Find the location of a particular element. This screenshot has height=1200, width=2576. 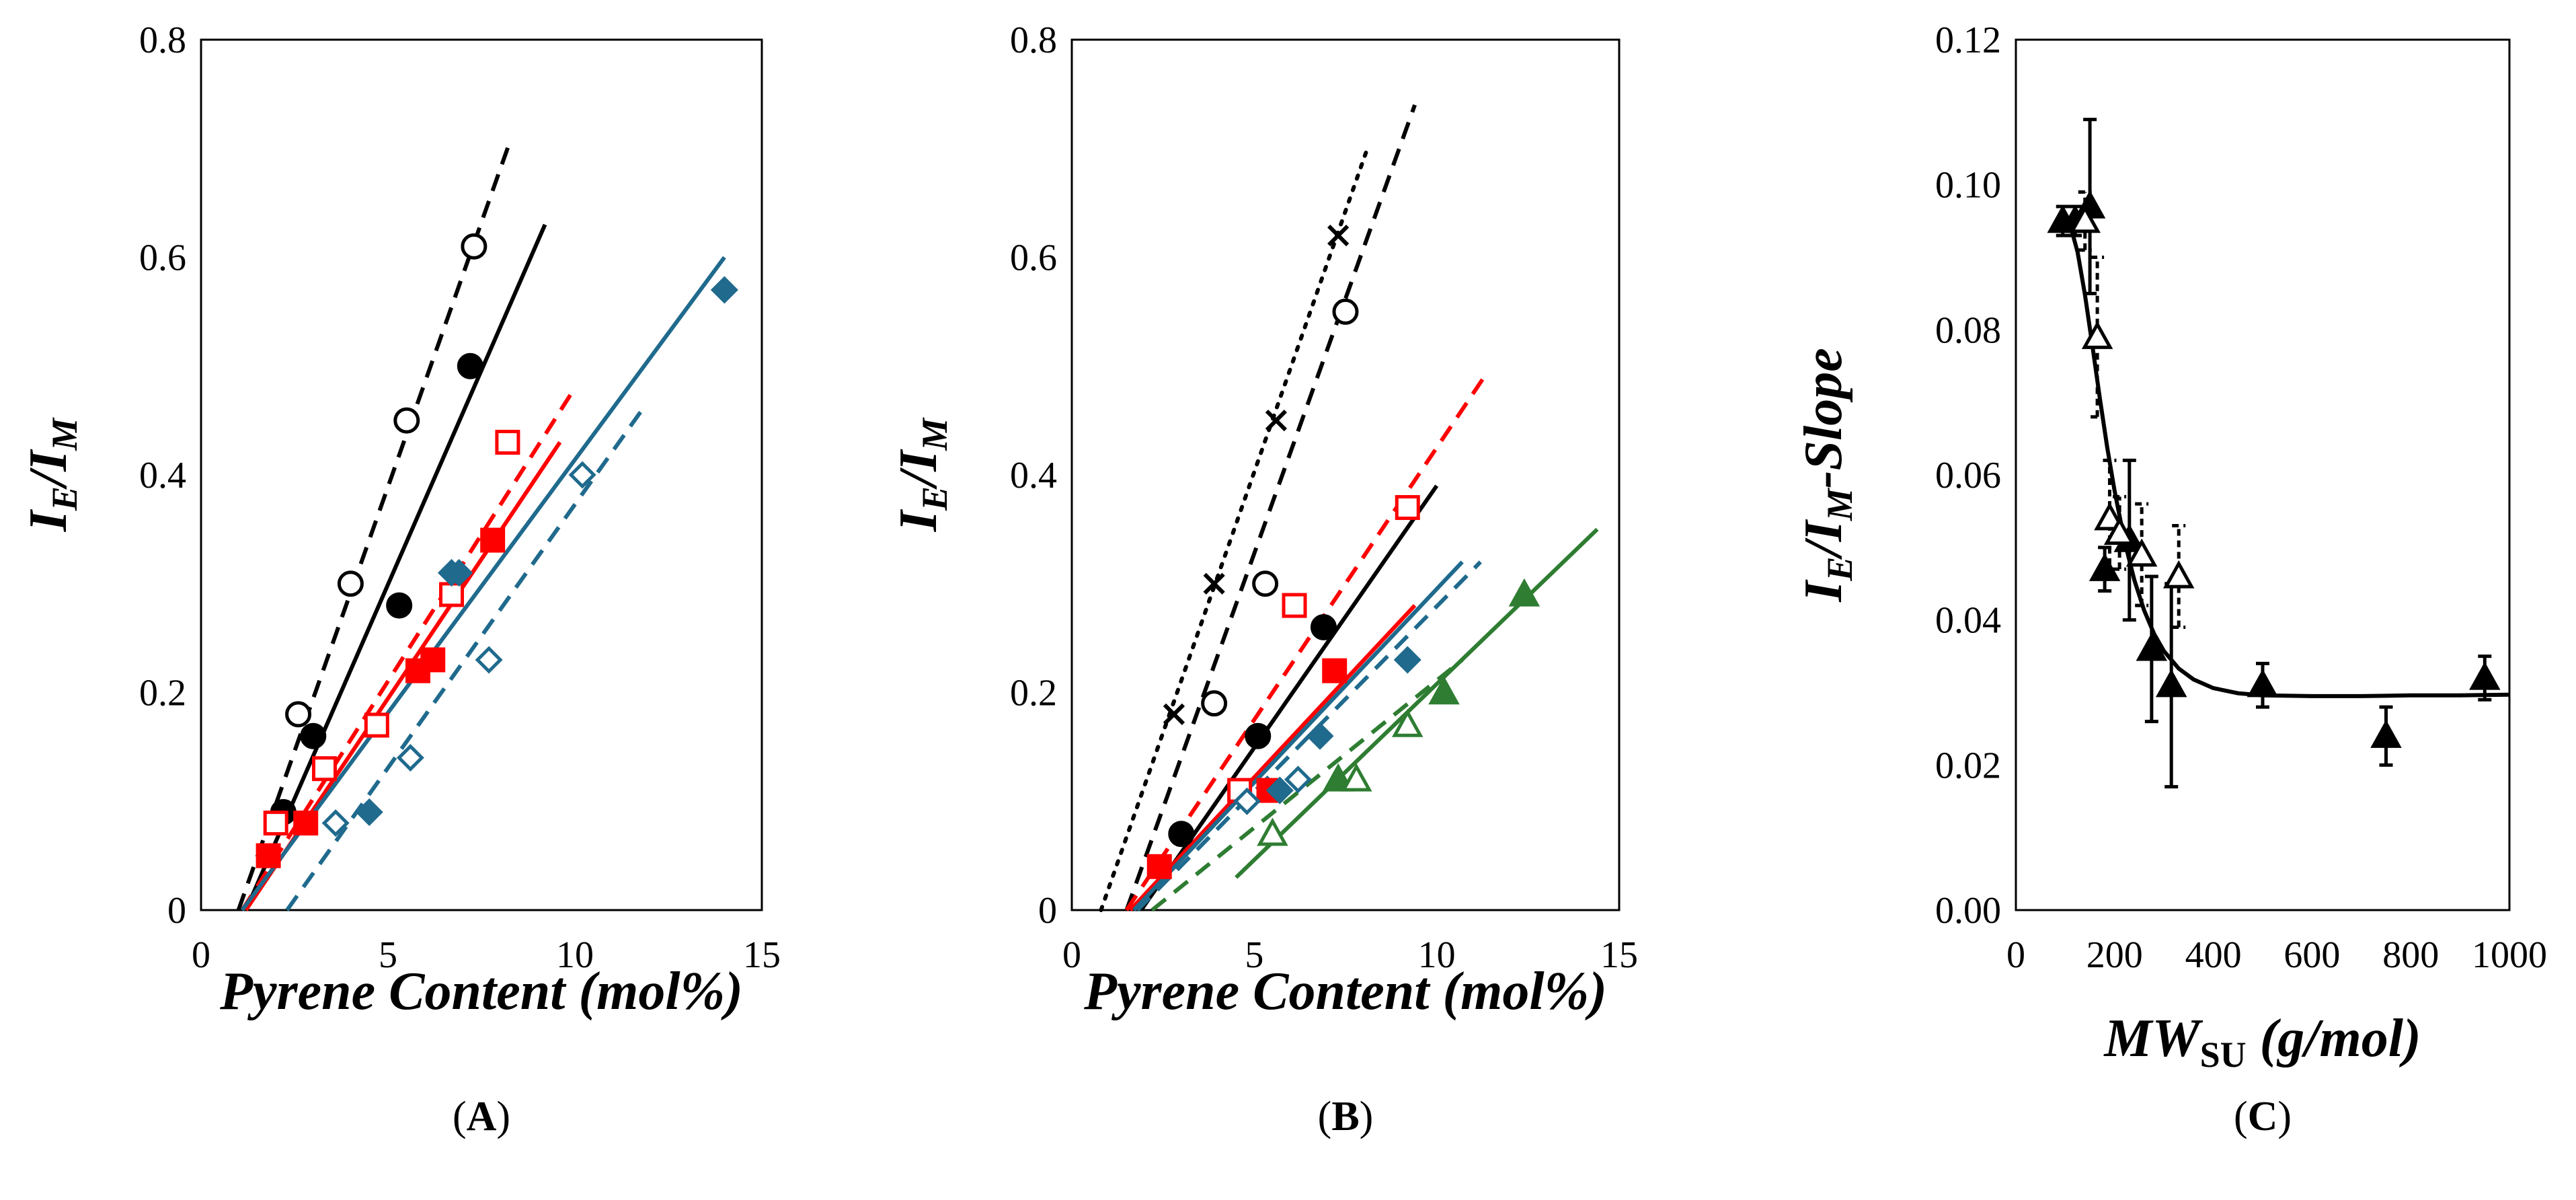

y-tick-label: 0 is located at coordinates (177, 911).